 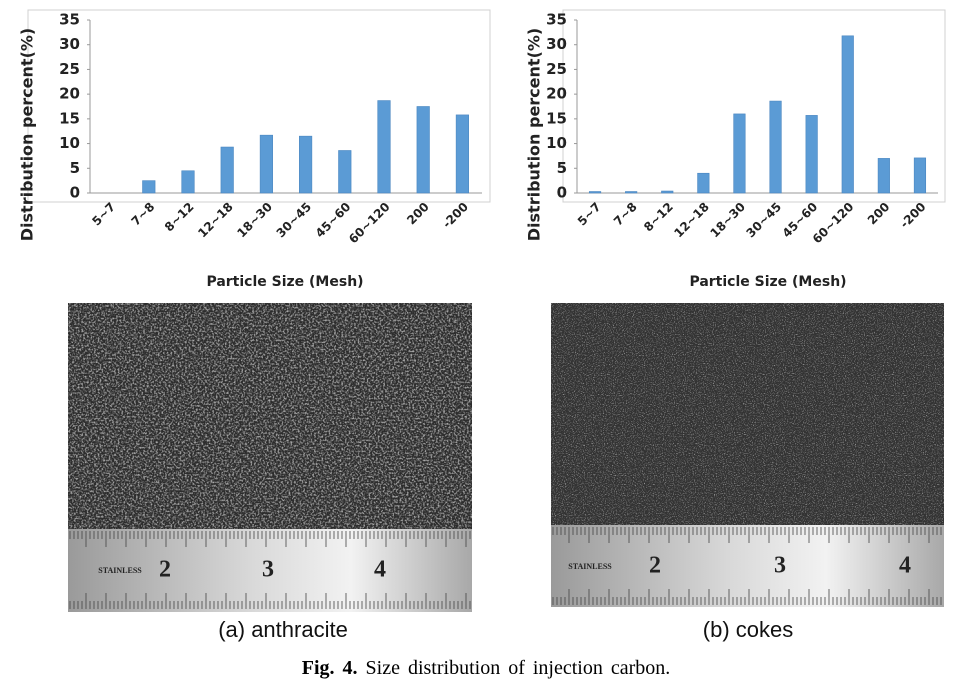 I want to click on photo-caption: (a) anthracite, so click(x=283, y=629).